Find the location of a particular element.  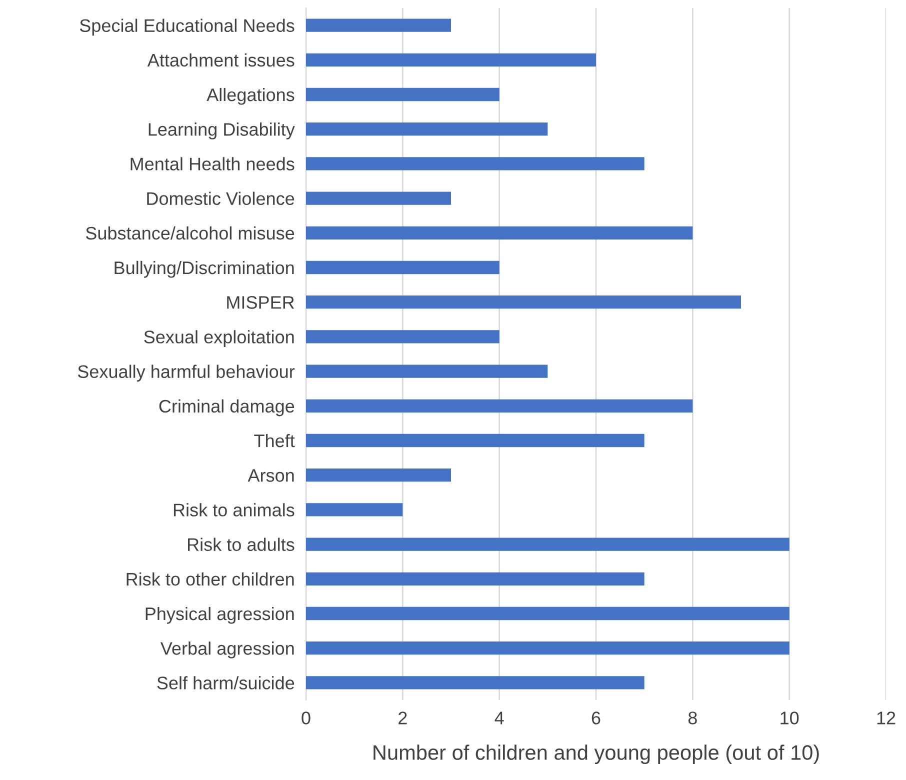

y-tick-label: Arson is located at coordinates (271, 475).